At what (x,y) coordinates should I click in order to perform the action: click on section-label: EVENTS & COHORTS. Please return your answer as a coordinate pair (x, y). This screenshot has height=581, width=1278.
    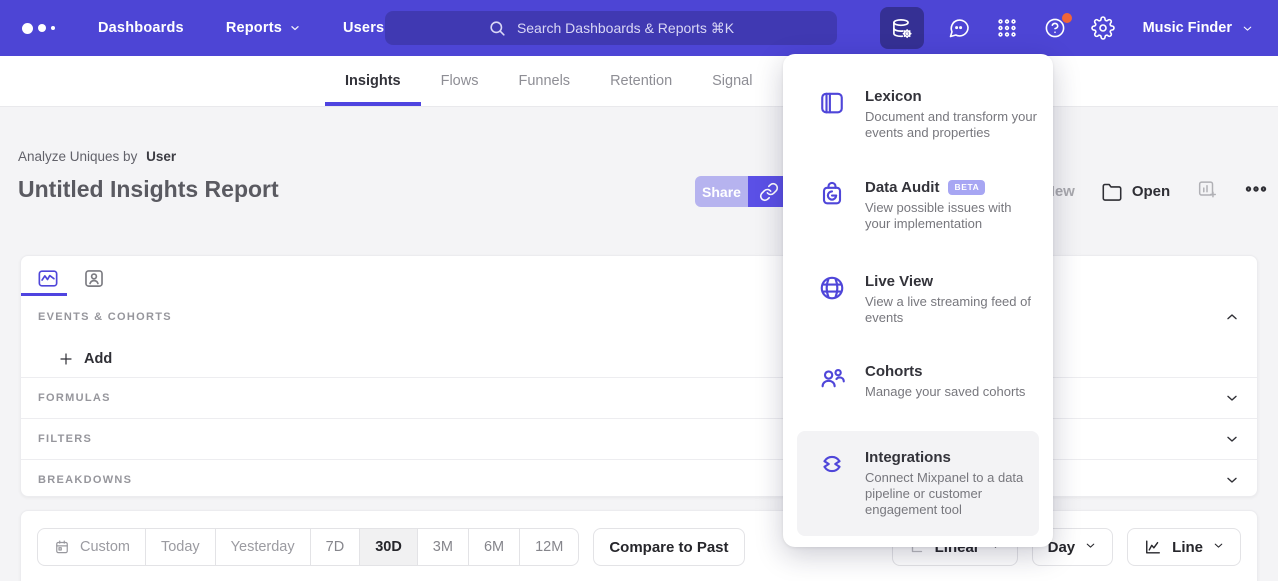
    Looking at the image, I should click on (105, 316).